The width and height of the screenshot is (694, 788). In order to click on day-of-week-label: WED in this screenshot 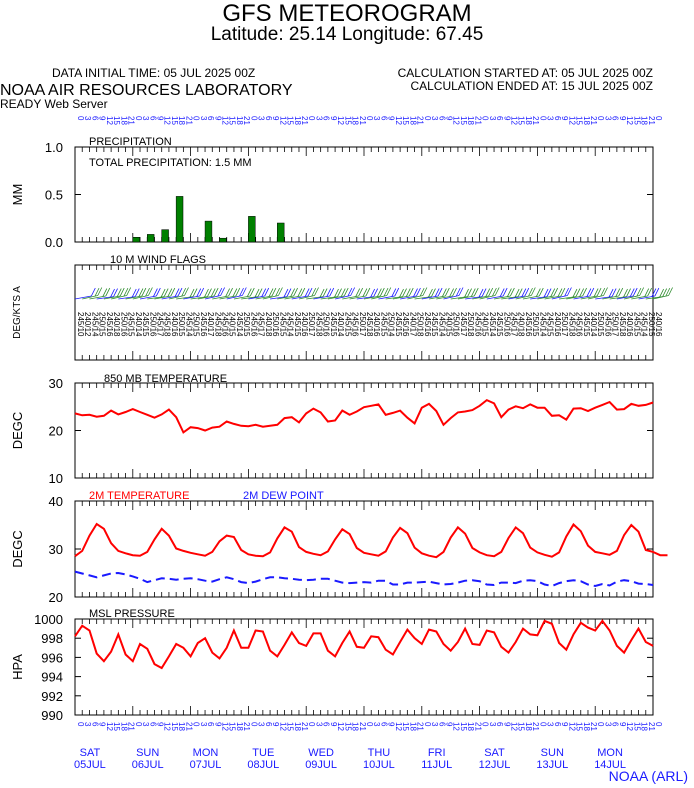, I will do `click(321, 753)`.